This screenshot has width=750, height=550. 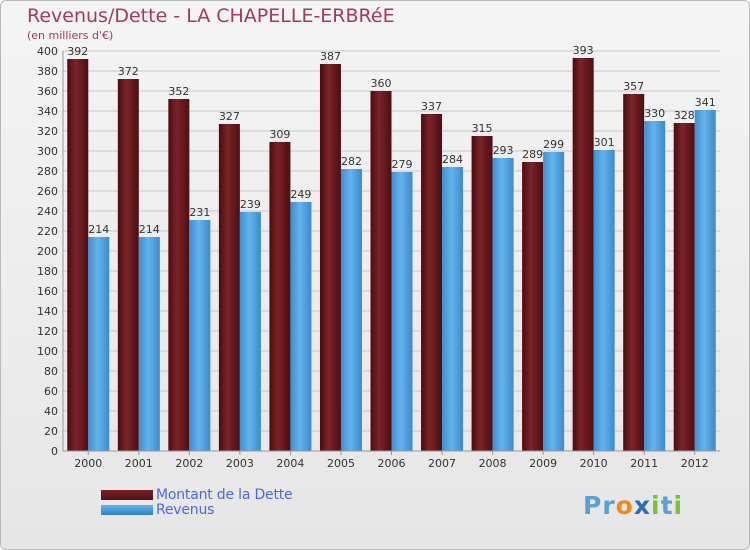 I want to click on revenue-value-label: 284, so click(x=452, y=159).